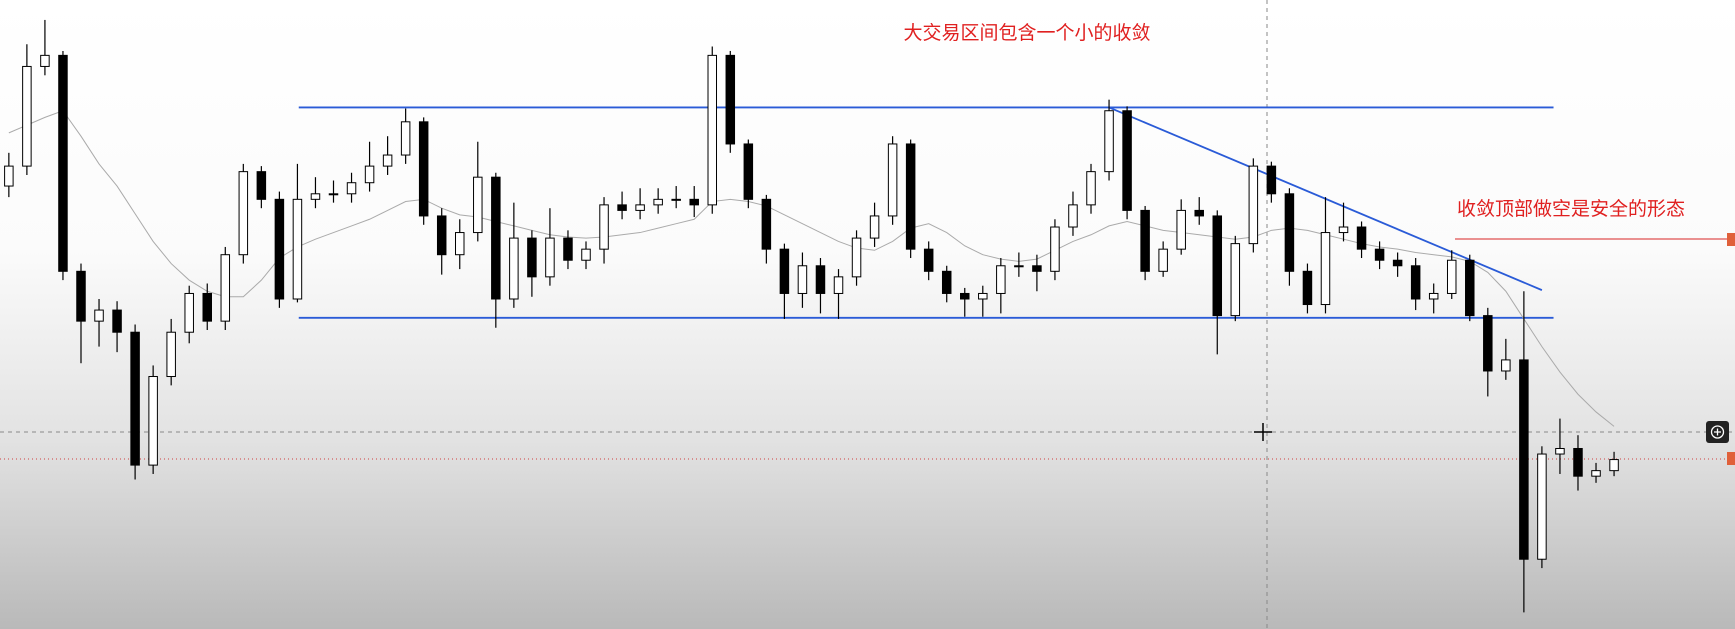 The height and width of the screenshot is (629, 1735). I want to click on annotation: 收敛顶部做空是安全的形态, so click(1571, 209).